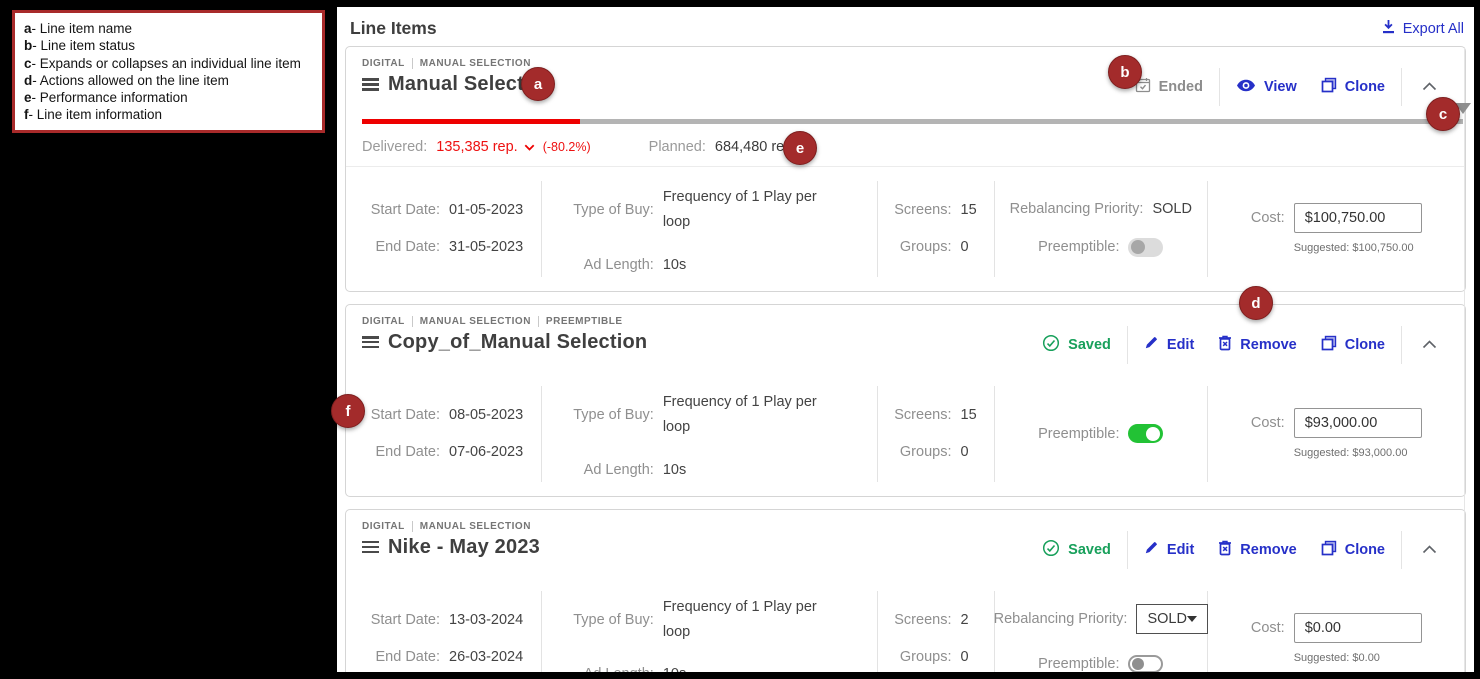 Image resolution: width=1480 pixels, height=679 pixels. I want to click on end-date-label: End Date:, so click(408, 656).